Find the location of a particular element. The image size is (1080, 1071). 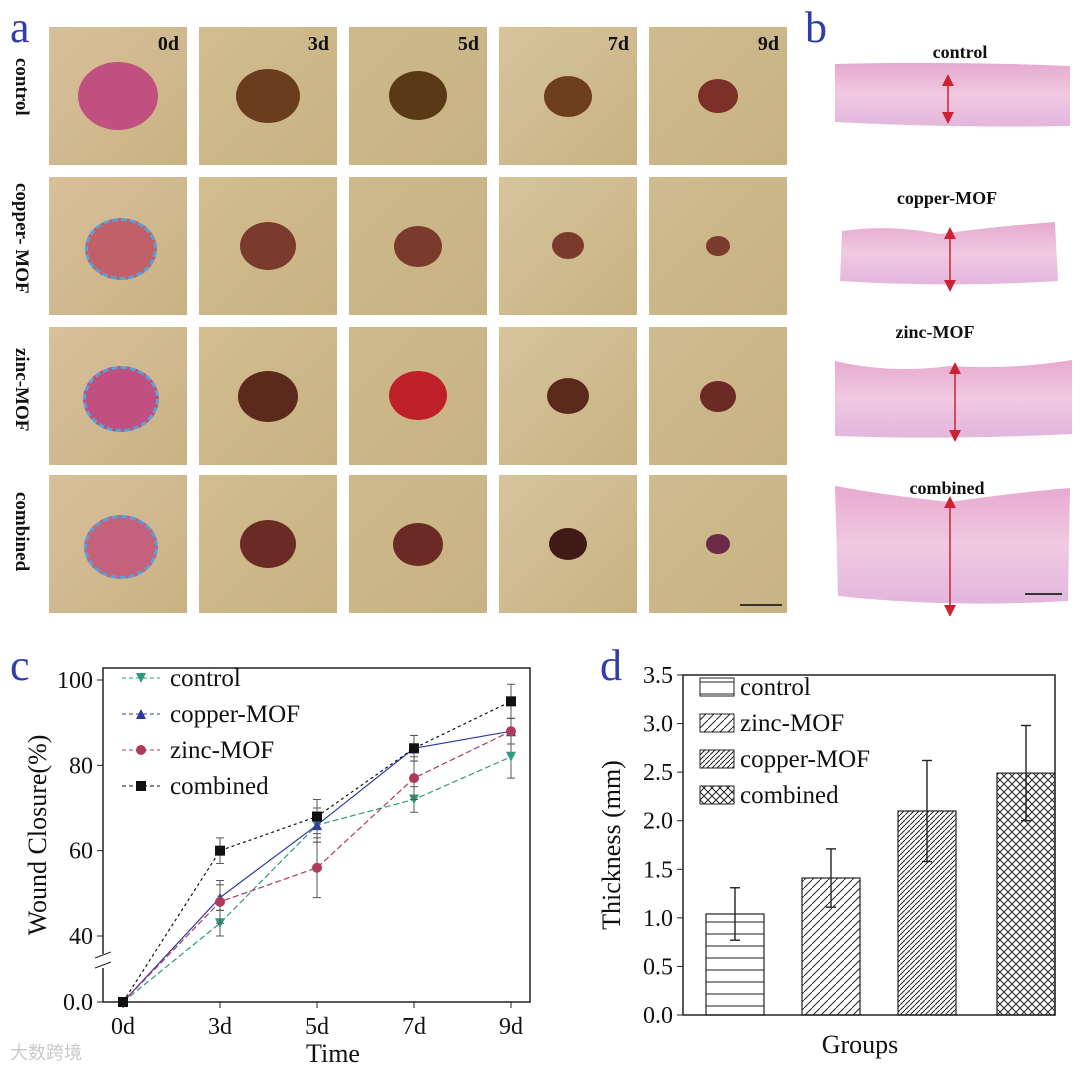

histology-sections is located at coordinates (953, 339).